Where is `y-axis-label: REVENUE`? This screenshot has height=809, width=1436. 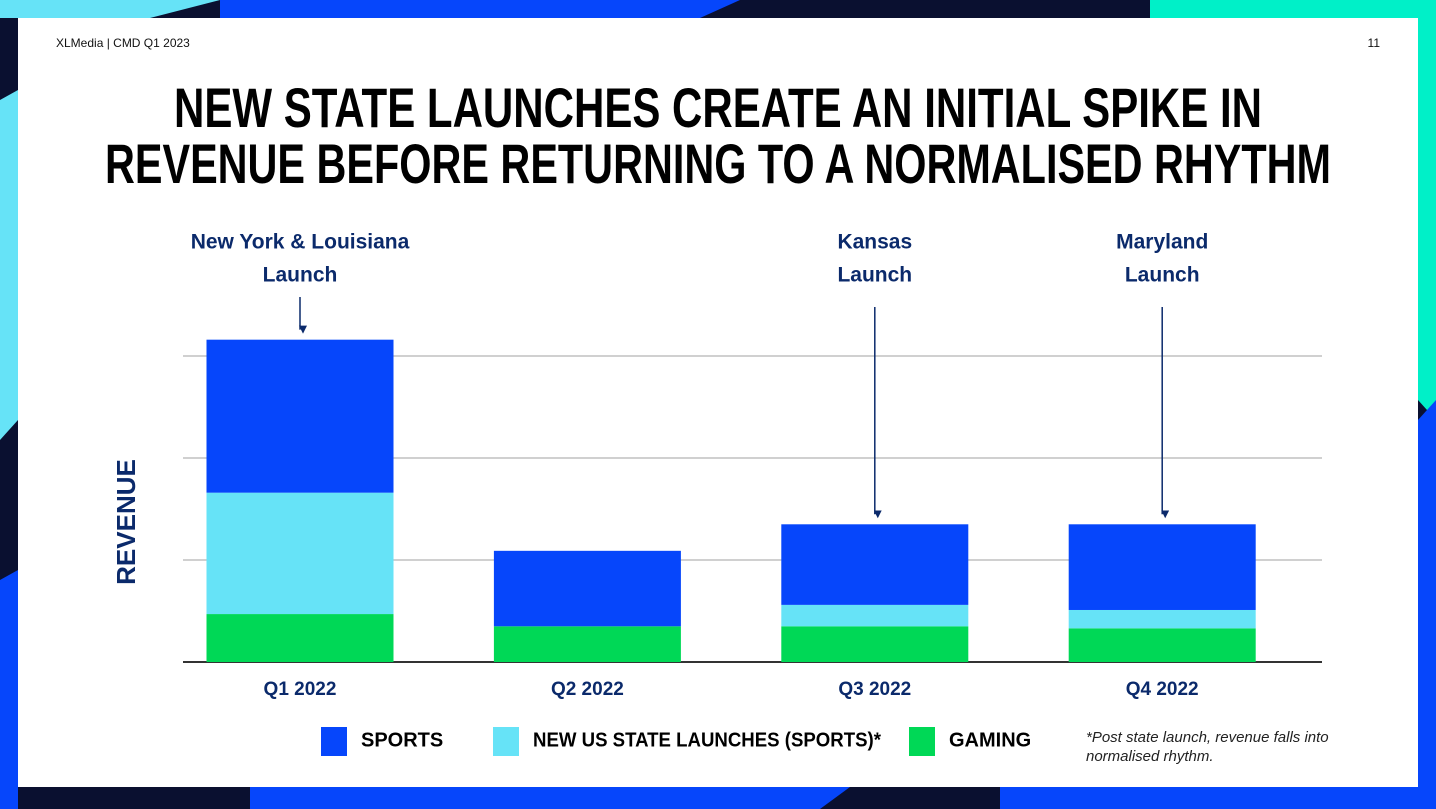 y-axis-label: REVENUE is located at coordinates (126, 522).